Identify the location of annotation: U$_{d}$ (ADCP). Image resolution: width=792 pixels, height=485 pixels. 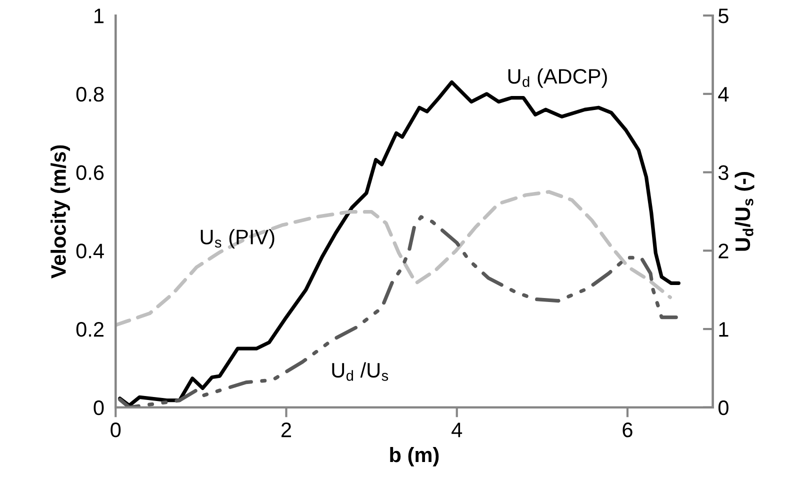
(557, 78).